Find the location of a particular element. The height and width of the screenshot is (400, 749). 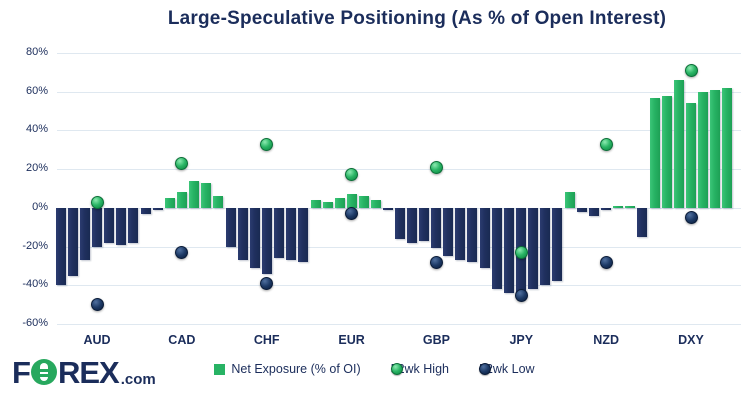

category-label-nzd: NZD is located at coordinates (606, 340).